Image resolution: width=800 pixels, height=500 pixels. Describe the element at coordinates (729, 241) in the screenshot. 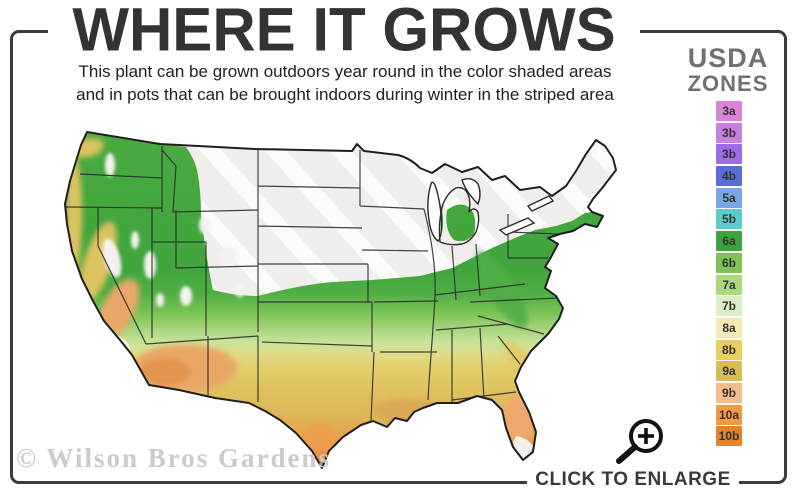

I see `zone-chip: 6a` at that location.